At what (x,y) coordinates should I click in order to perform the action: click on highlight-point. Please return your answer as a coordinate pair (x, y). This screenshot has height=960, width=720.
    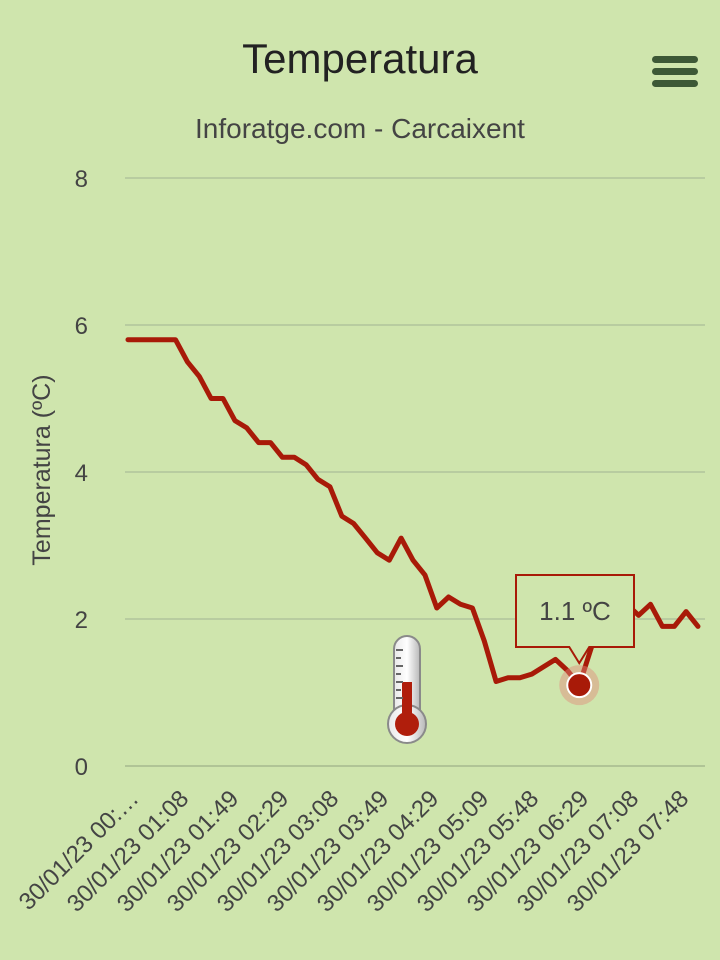
    Looking at the image, I should click on (579, 685).